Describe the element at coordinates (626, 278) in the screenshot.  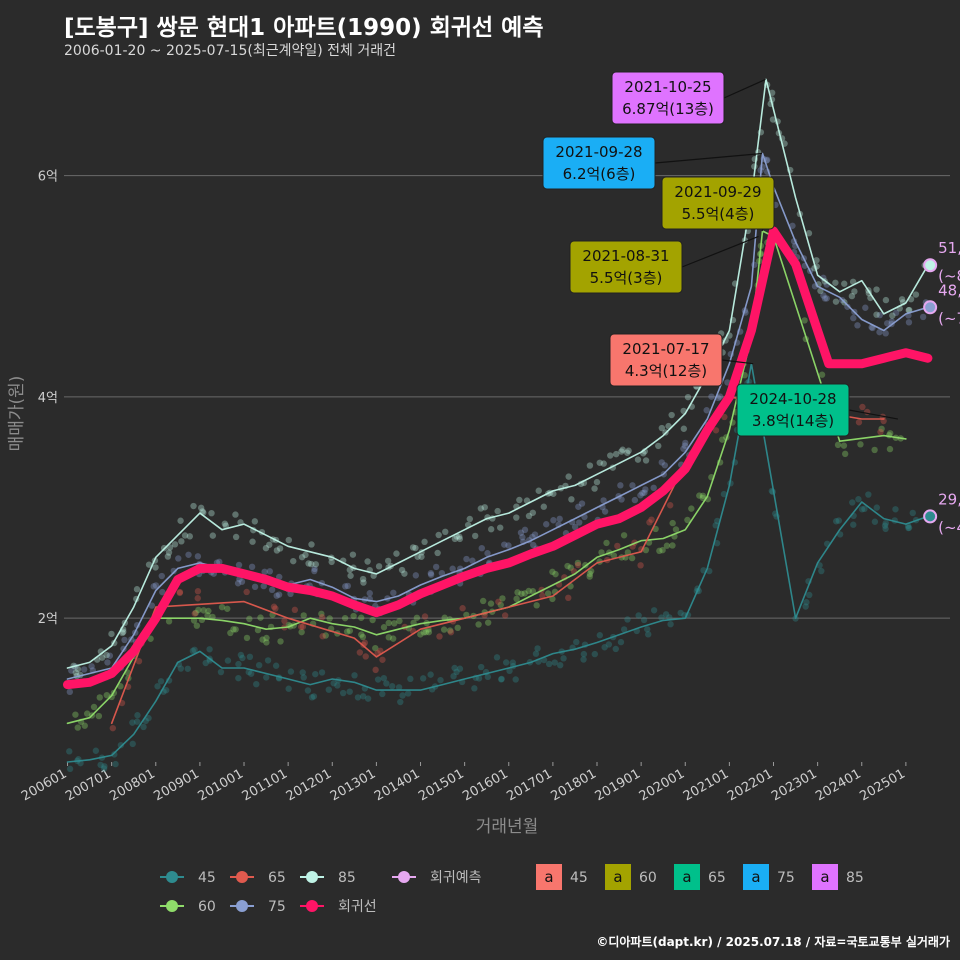
I see `annotation-price: 5.5억(3층)` at that location.